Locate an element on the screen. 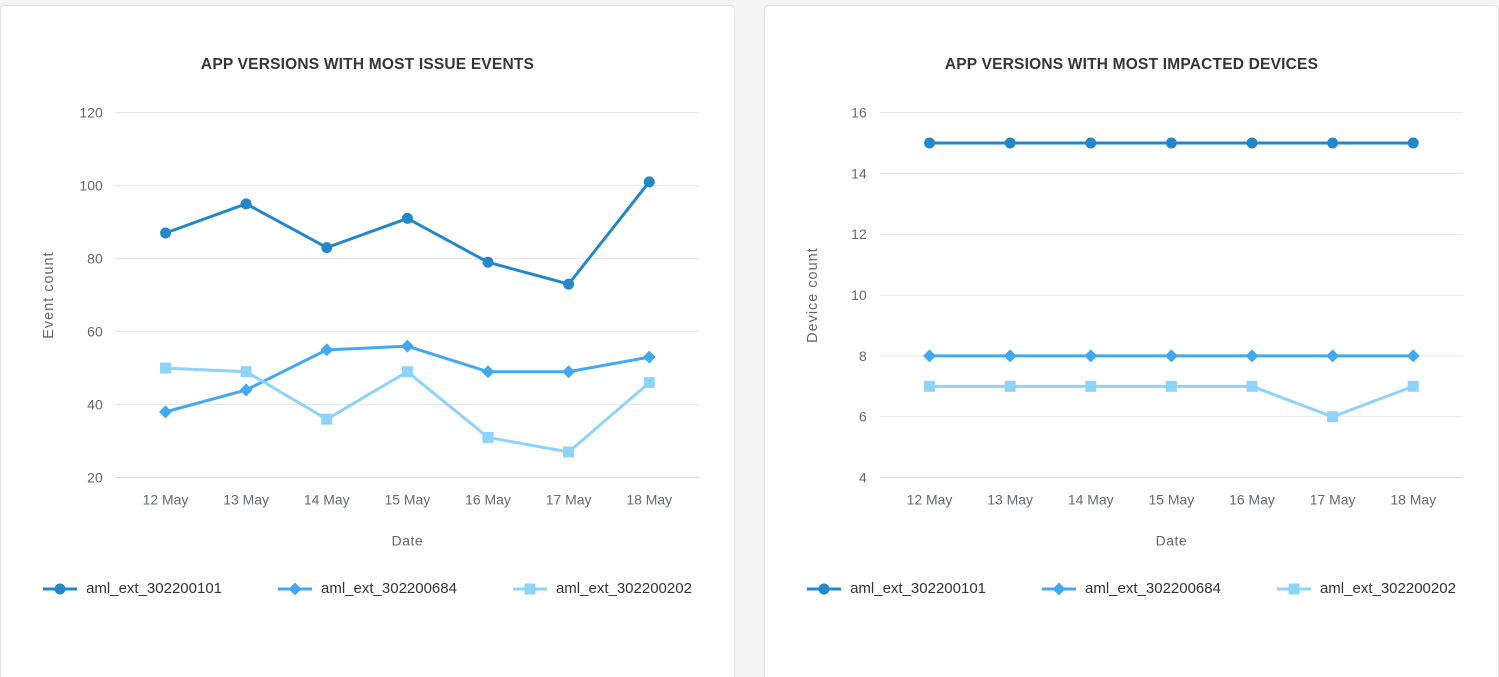 This screenshot has height=677, width=1499. x-tick-label: 13 May is located at coordinates (246, 499).